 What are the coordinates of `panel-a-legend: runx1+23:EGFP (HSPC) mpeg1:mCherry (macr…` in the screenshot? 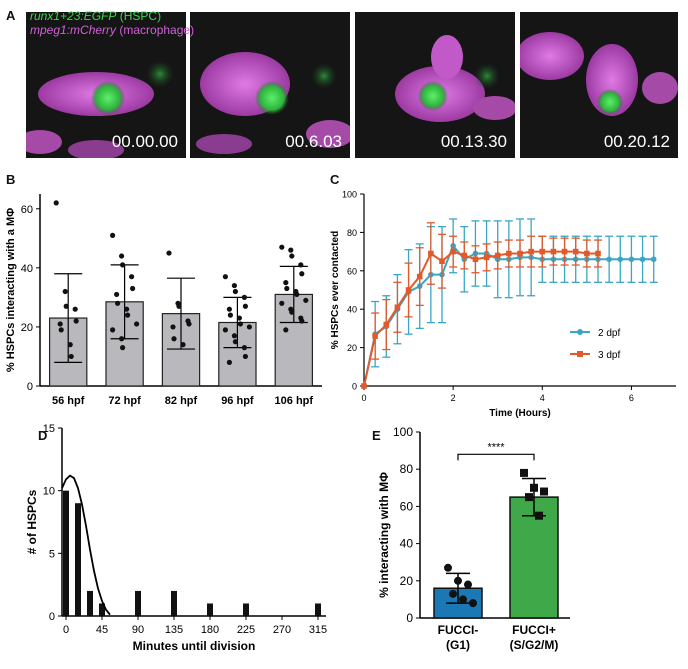 It's located at (112, 23).